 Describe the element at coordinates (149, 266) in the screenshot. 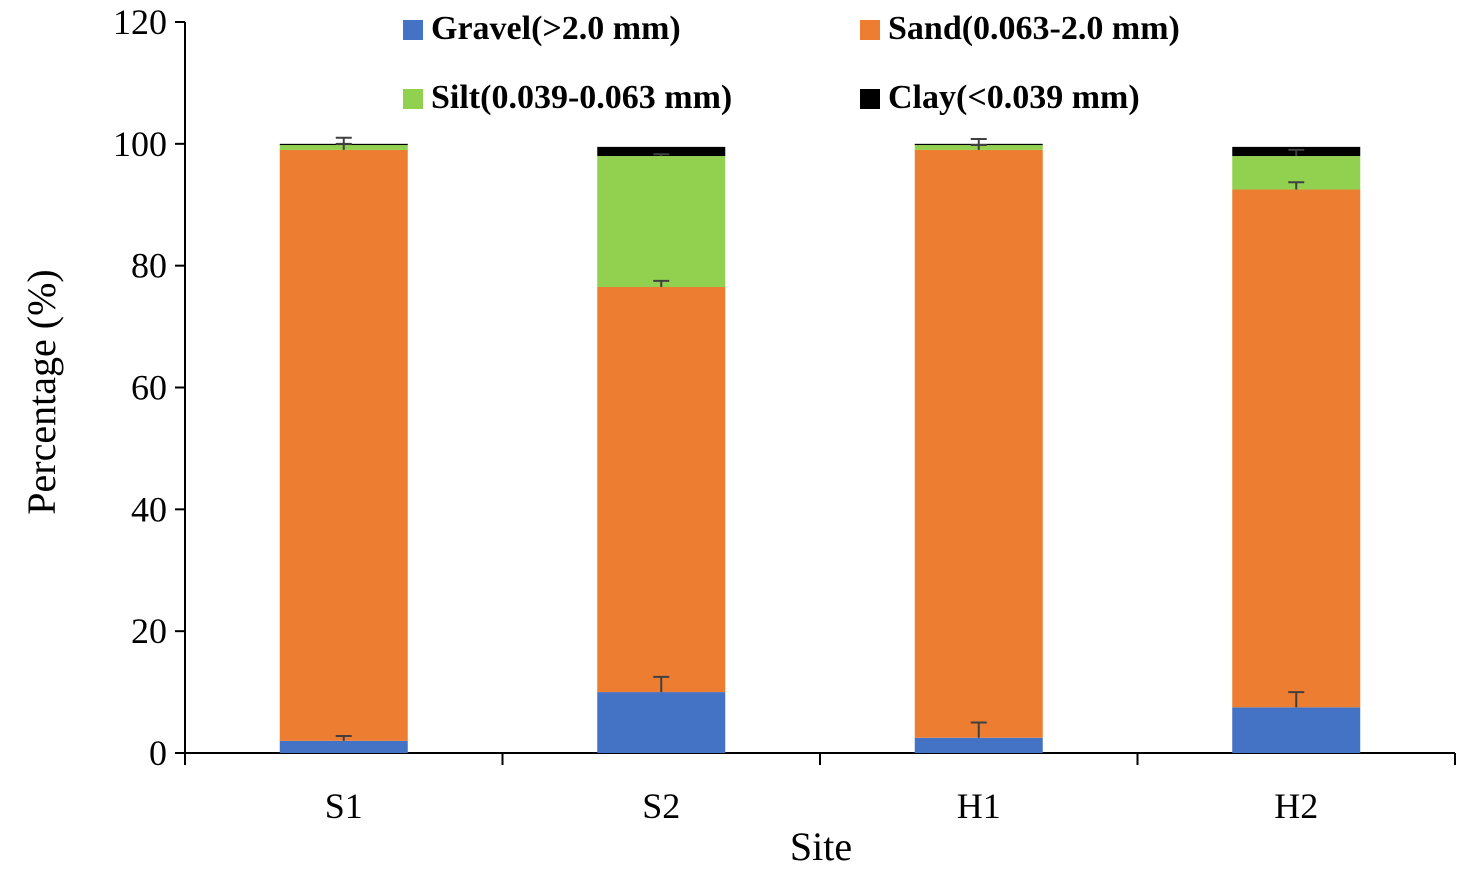

I see `y-tick-label: 80` at that location.